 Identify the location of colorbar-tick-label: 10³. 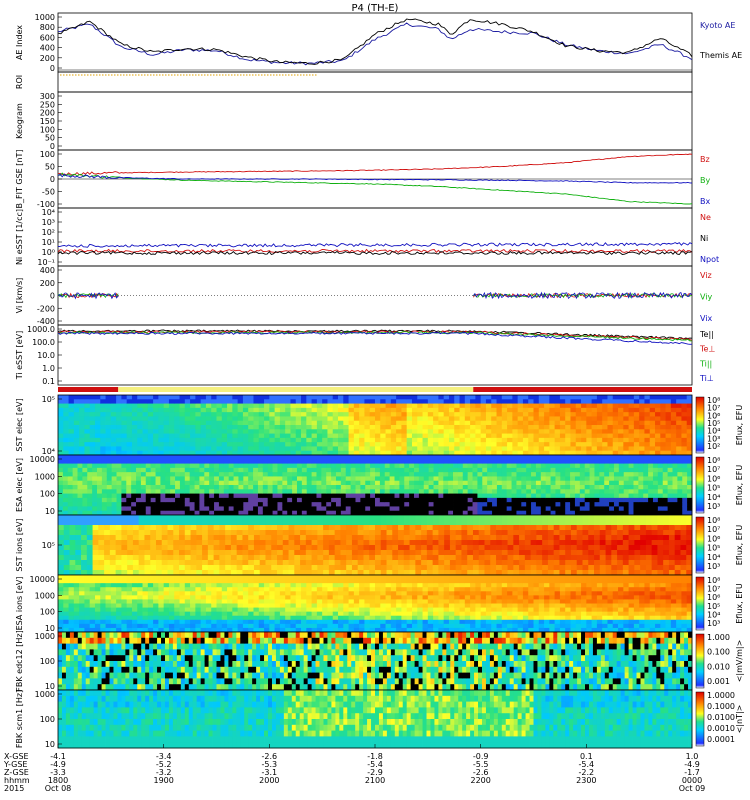
(713, 506).